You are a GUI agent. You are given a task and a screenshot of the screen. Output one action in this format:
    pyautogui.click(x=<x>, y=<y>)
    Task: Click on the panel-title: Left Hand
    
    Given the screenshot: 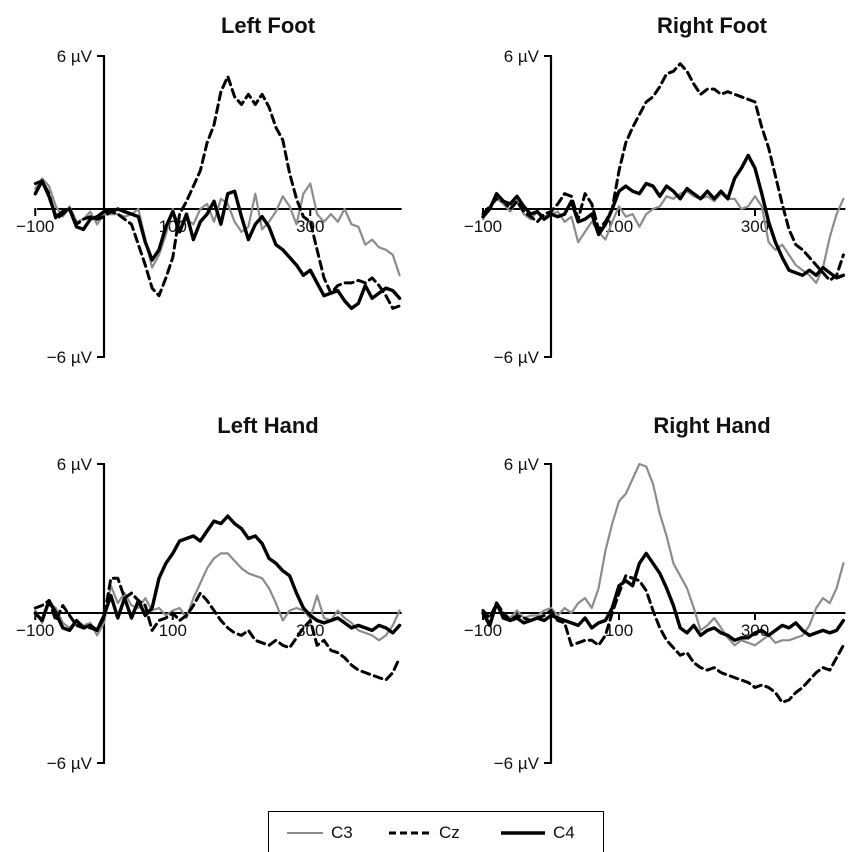 What is the action you would take?
    pyautogui.click(x=267, y=425)
    